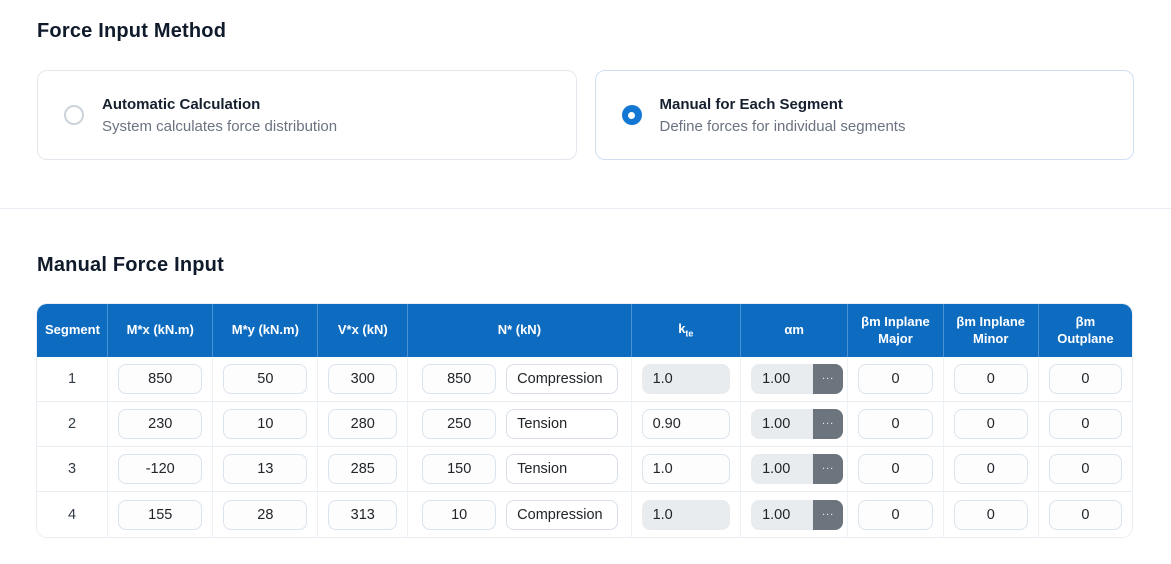  I want to click on col-header-segment: Segment, so click(73, 330).